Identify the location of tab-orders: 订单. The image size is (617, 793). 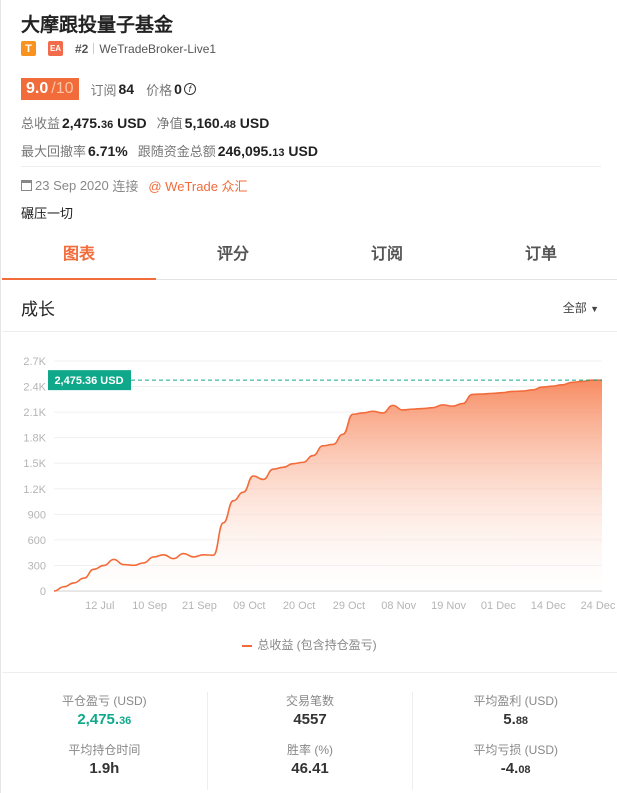
(540, 254).